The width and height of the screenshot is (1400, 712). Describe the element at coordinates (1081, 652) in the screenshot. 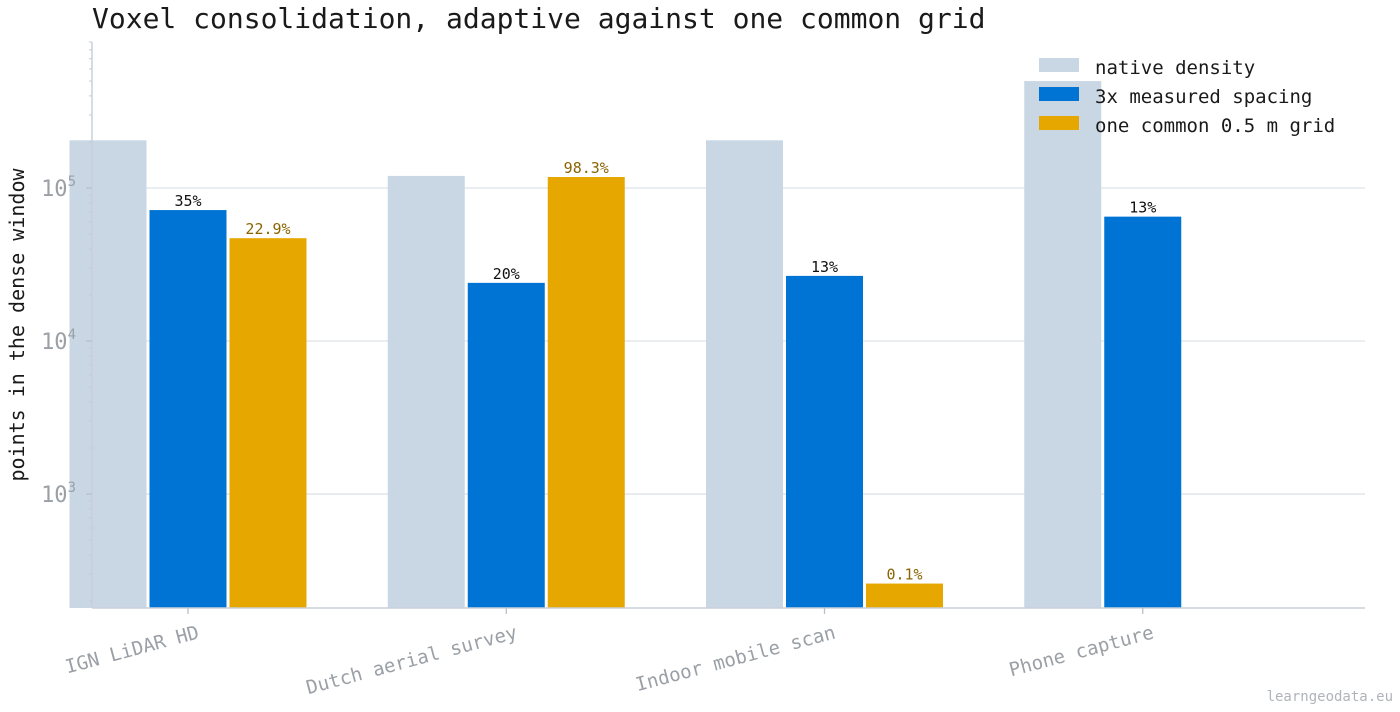

I see `x-tick-label: Phone capture` at that location.